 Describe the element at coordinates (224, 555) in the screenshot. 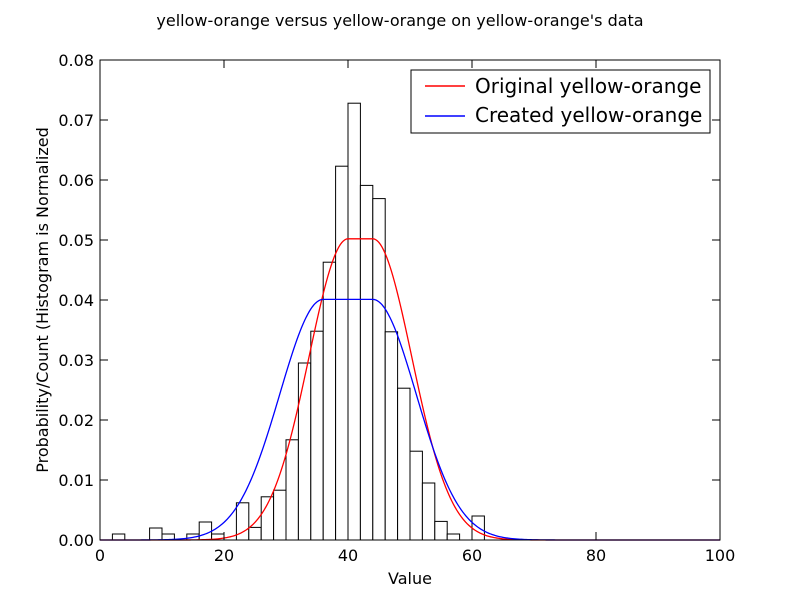

I see `x-tick-label: 20` at that location.